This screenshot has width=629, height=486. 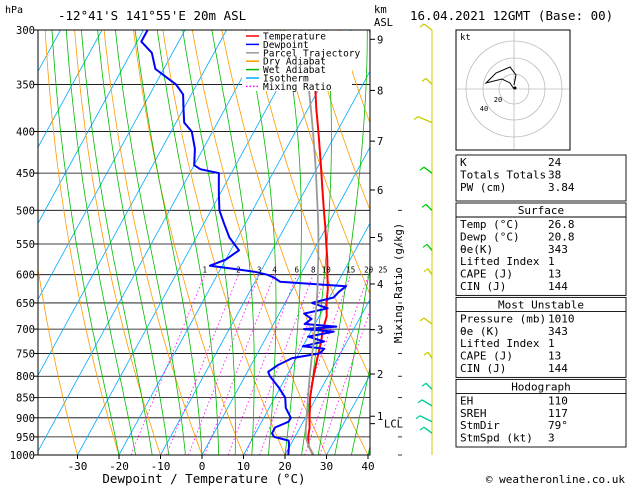 What do you see at coordinates (558, 413) in the screenshot?
I see `index-value: 117` at bounding box center [558, 413].